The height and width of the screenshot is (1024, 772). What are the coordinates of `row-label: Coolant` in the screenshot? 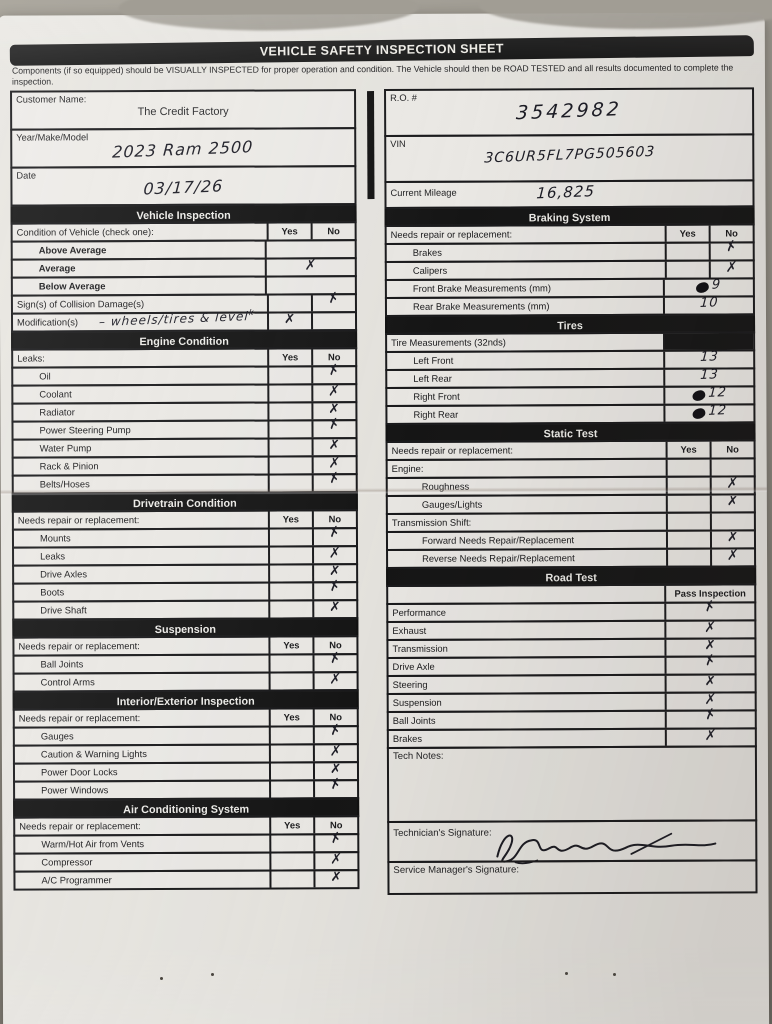 It's located at (55, 394).